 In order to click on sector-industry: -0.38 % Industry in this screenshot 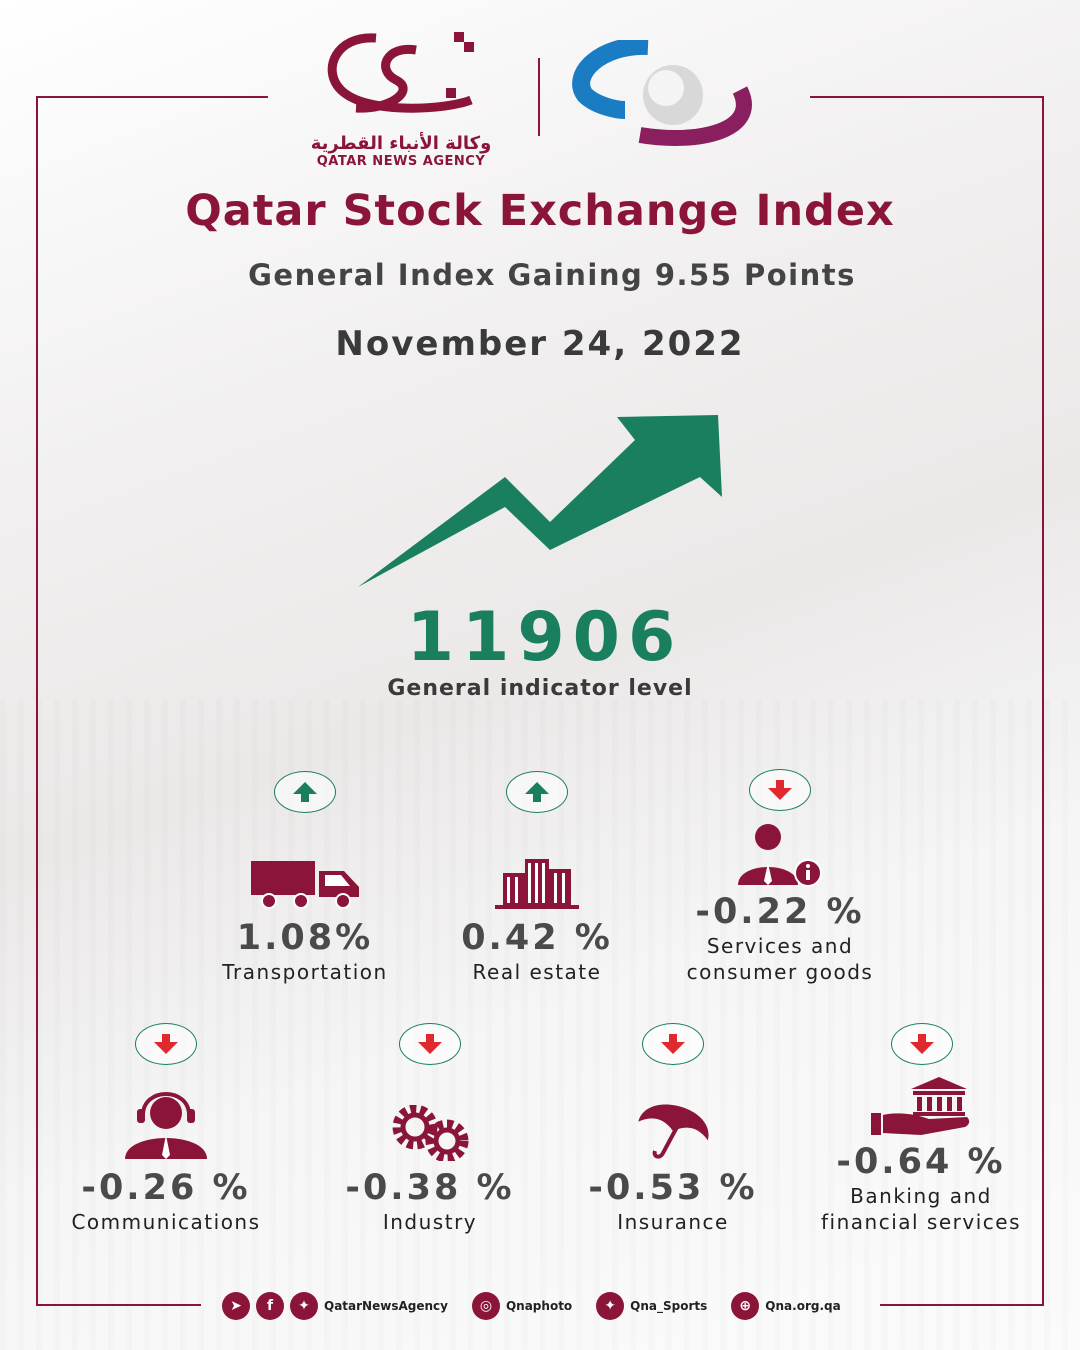, I will do `click(430, 1129)`.